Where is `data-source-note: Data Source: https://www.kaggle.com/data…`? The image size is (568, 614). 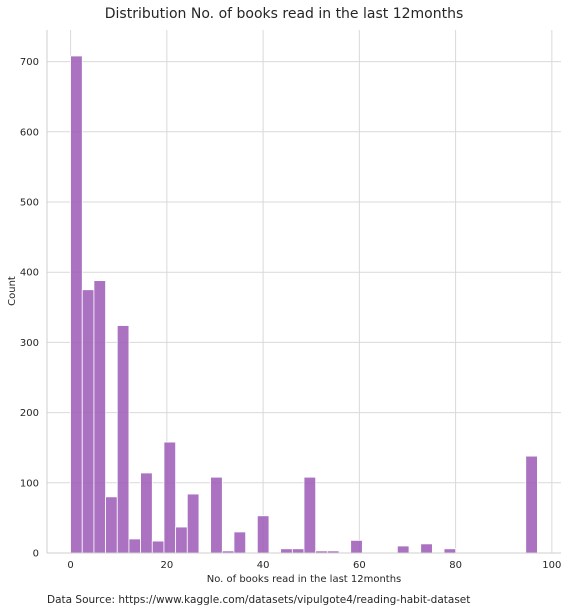 data-source-note: Data Source: https://www.kaggle.com/data… is located at coordinates (259, 600).